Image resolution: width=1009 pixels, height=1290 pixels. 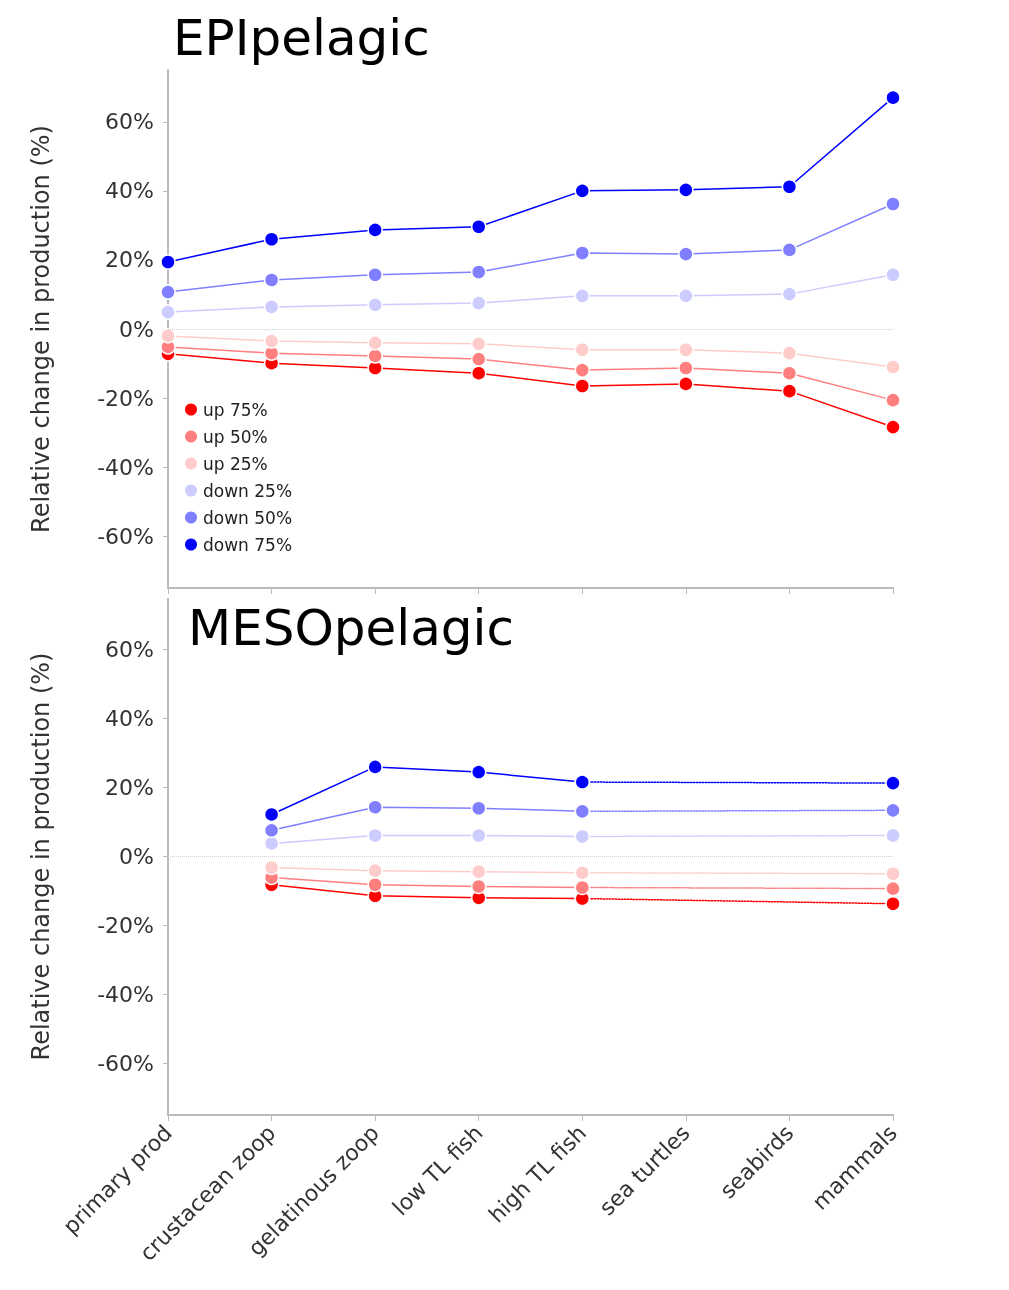 What do you see at coordinates (235, 409) in the screenshot?
I see `legend-label: up 75%` at bounding box center [235, 409].